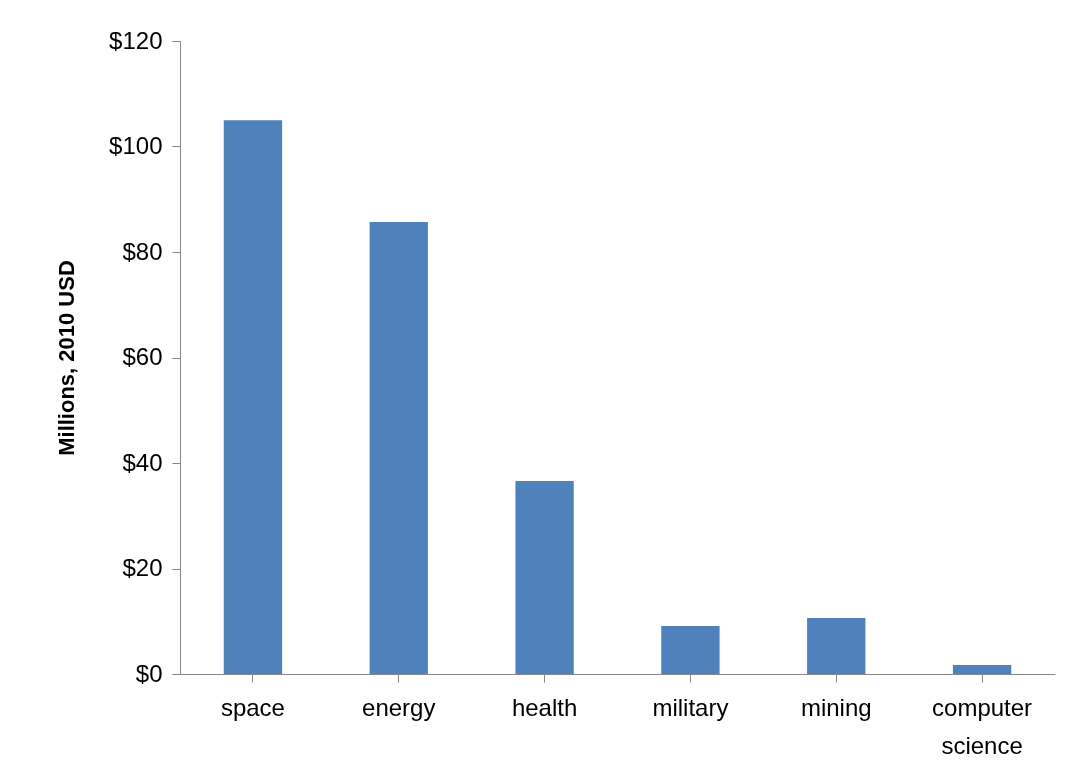  I want to click on y-tick-label: $0, so click(149, 673).